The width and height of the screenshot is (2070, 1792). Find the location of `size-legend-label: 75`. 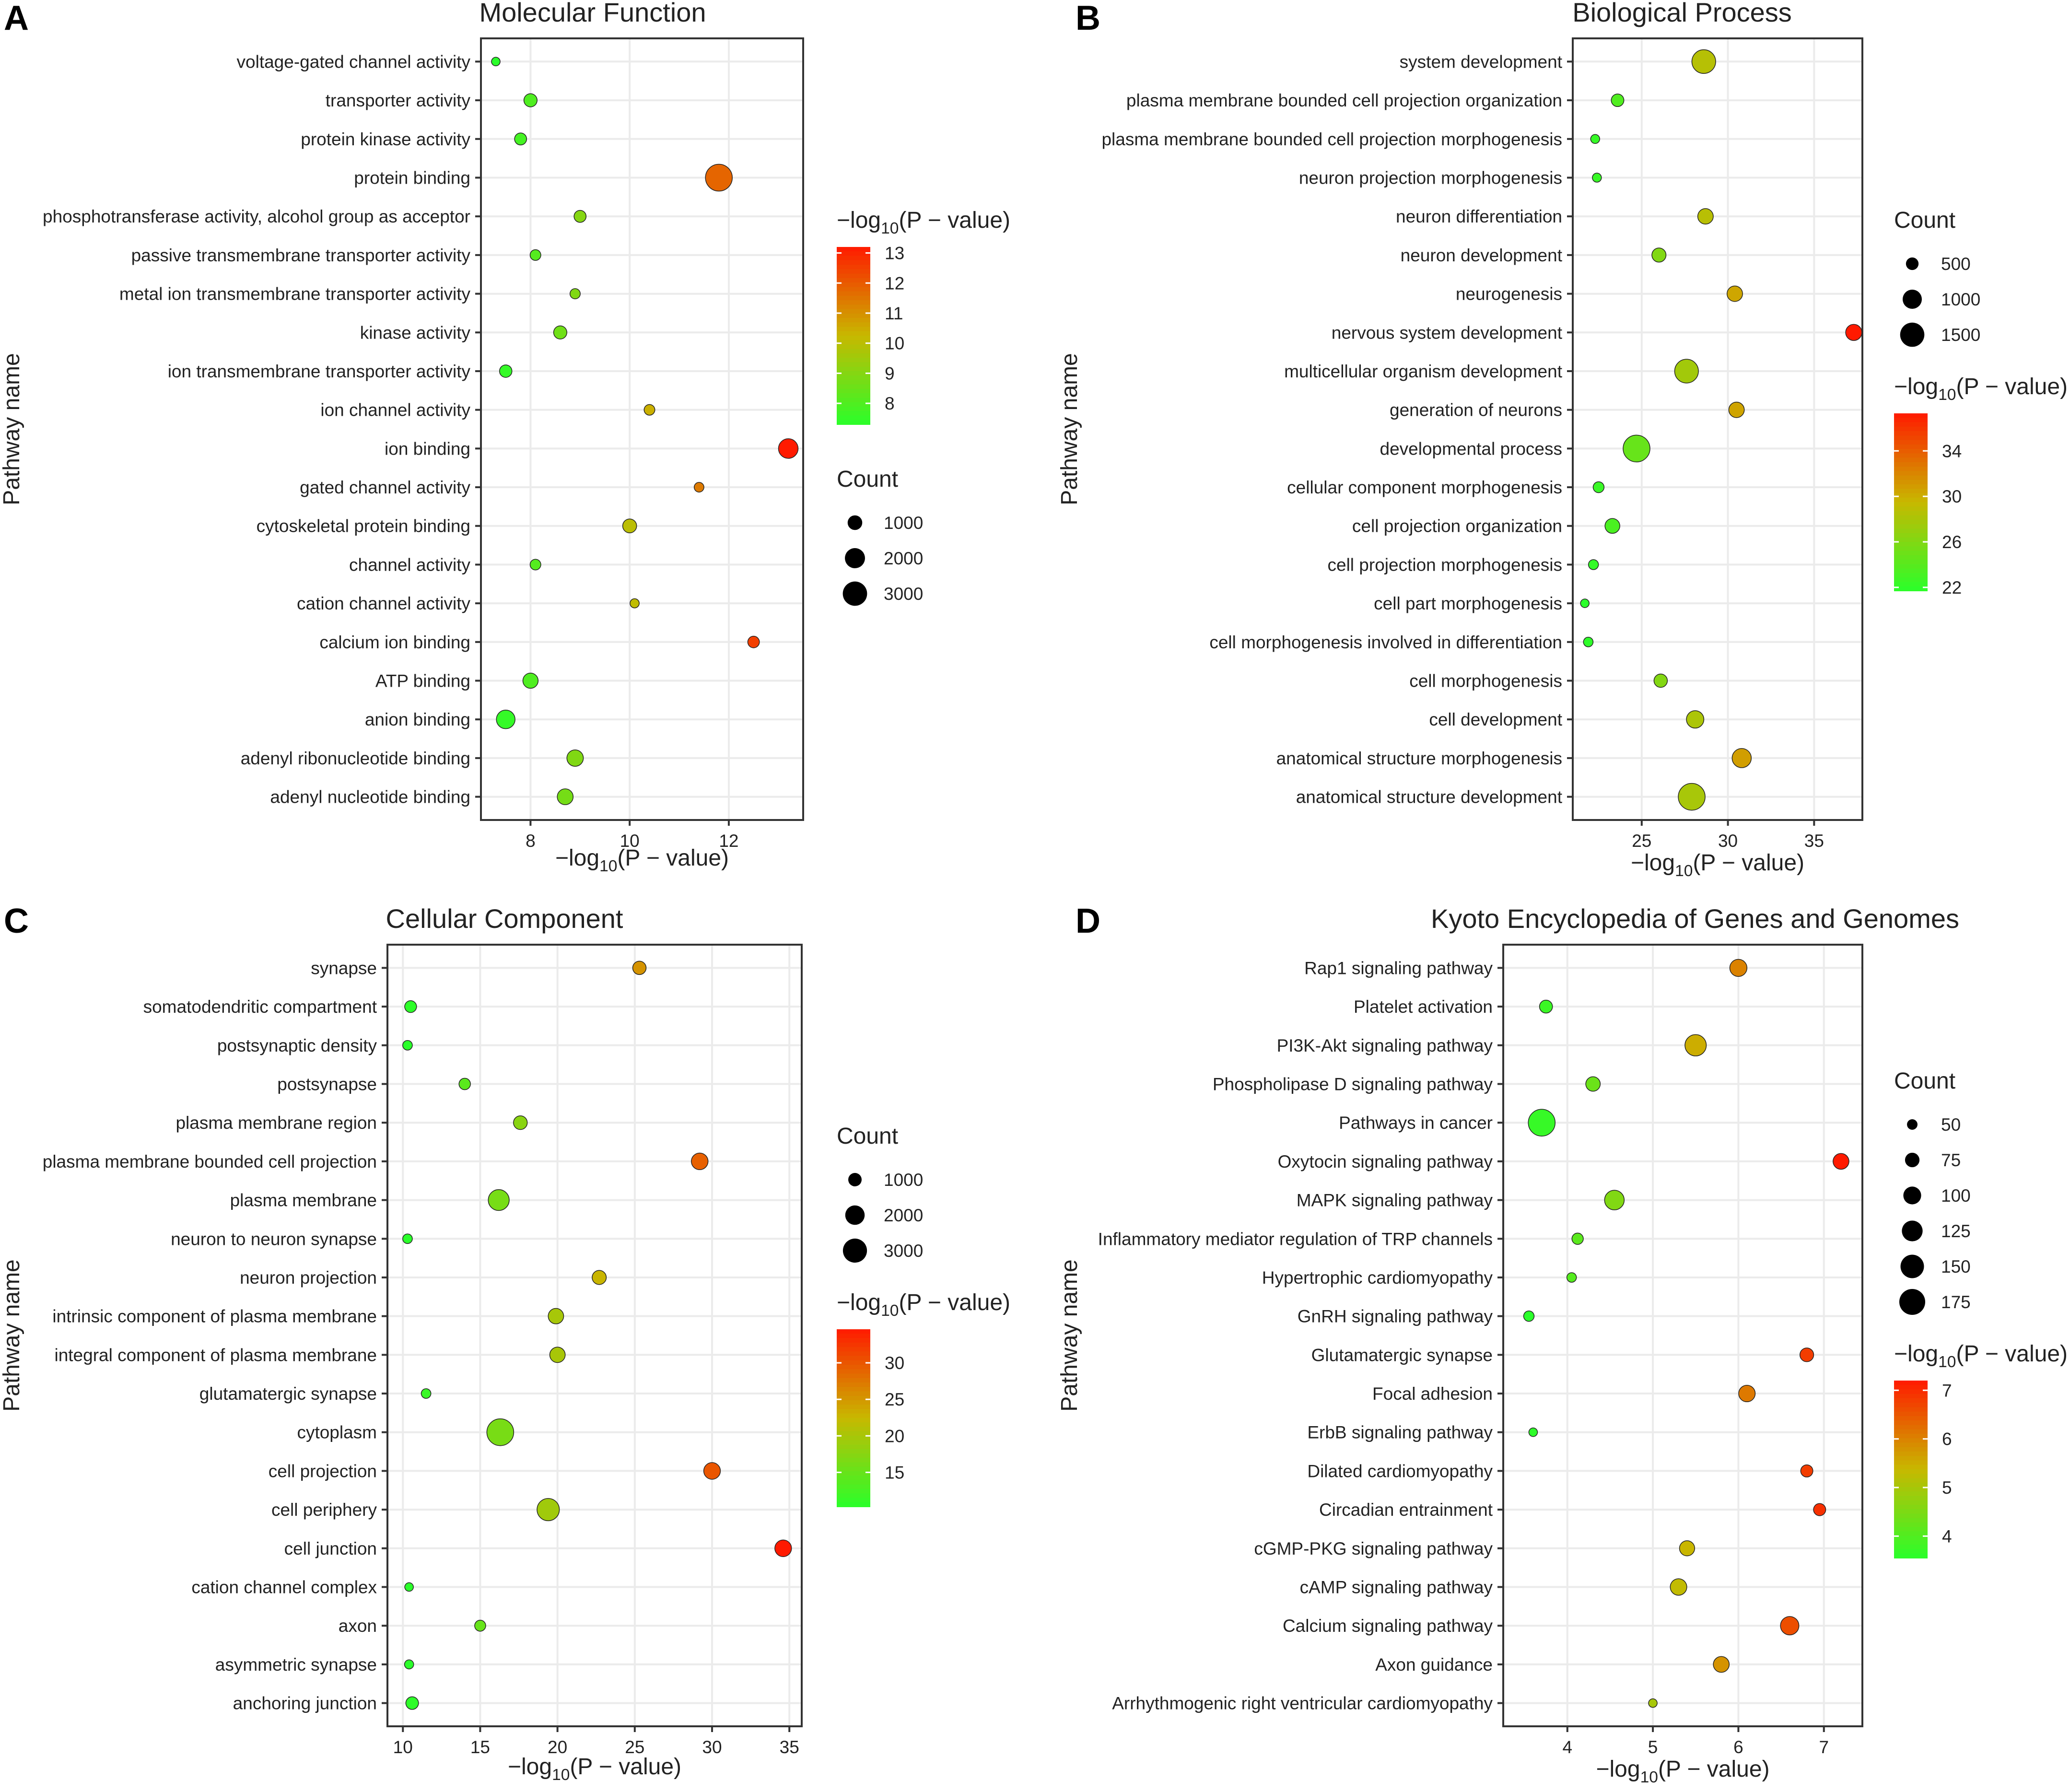

size-legend-label: 75 is located at coordinates (1951, 1160).